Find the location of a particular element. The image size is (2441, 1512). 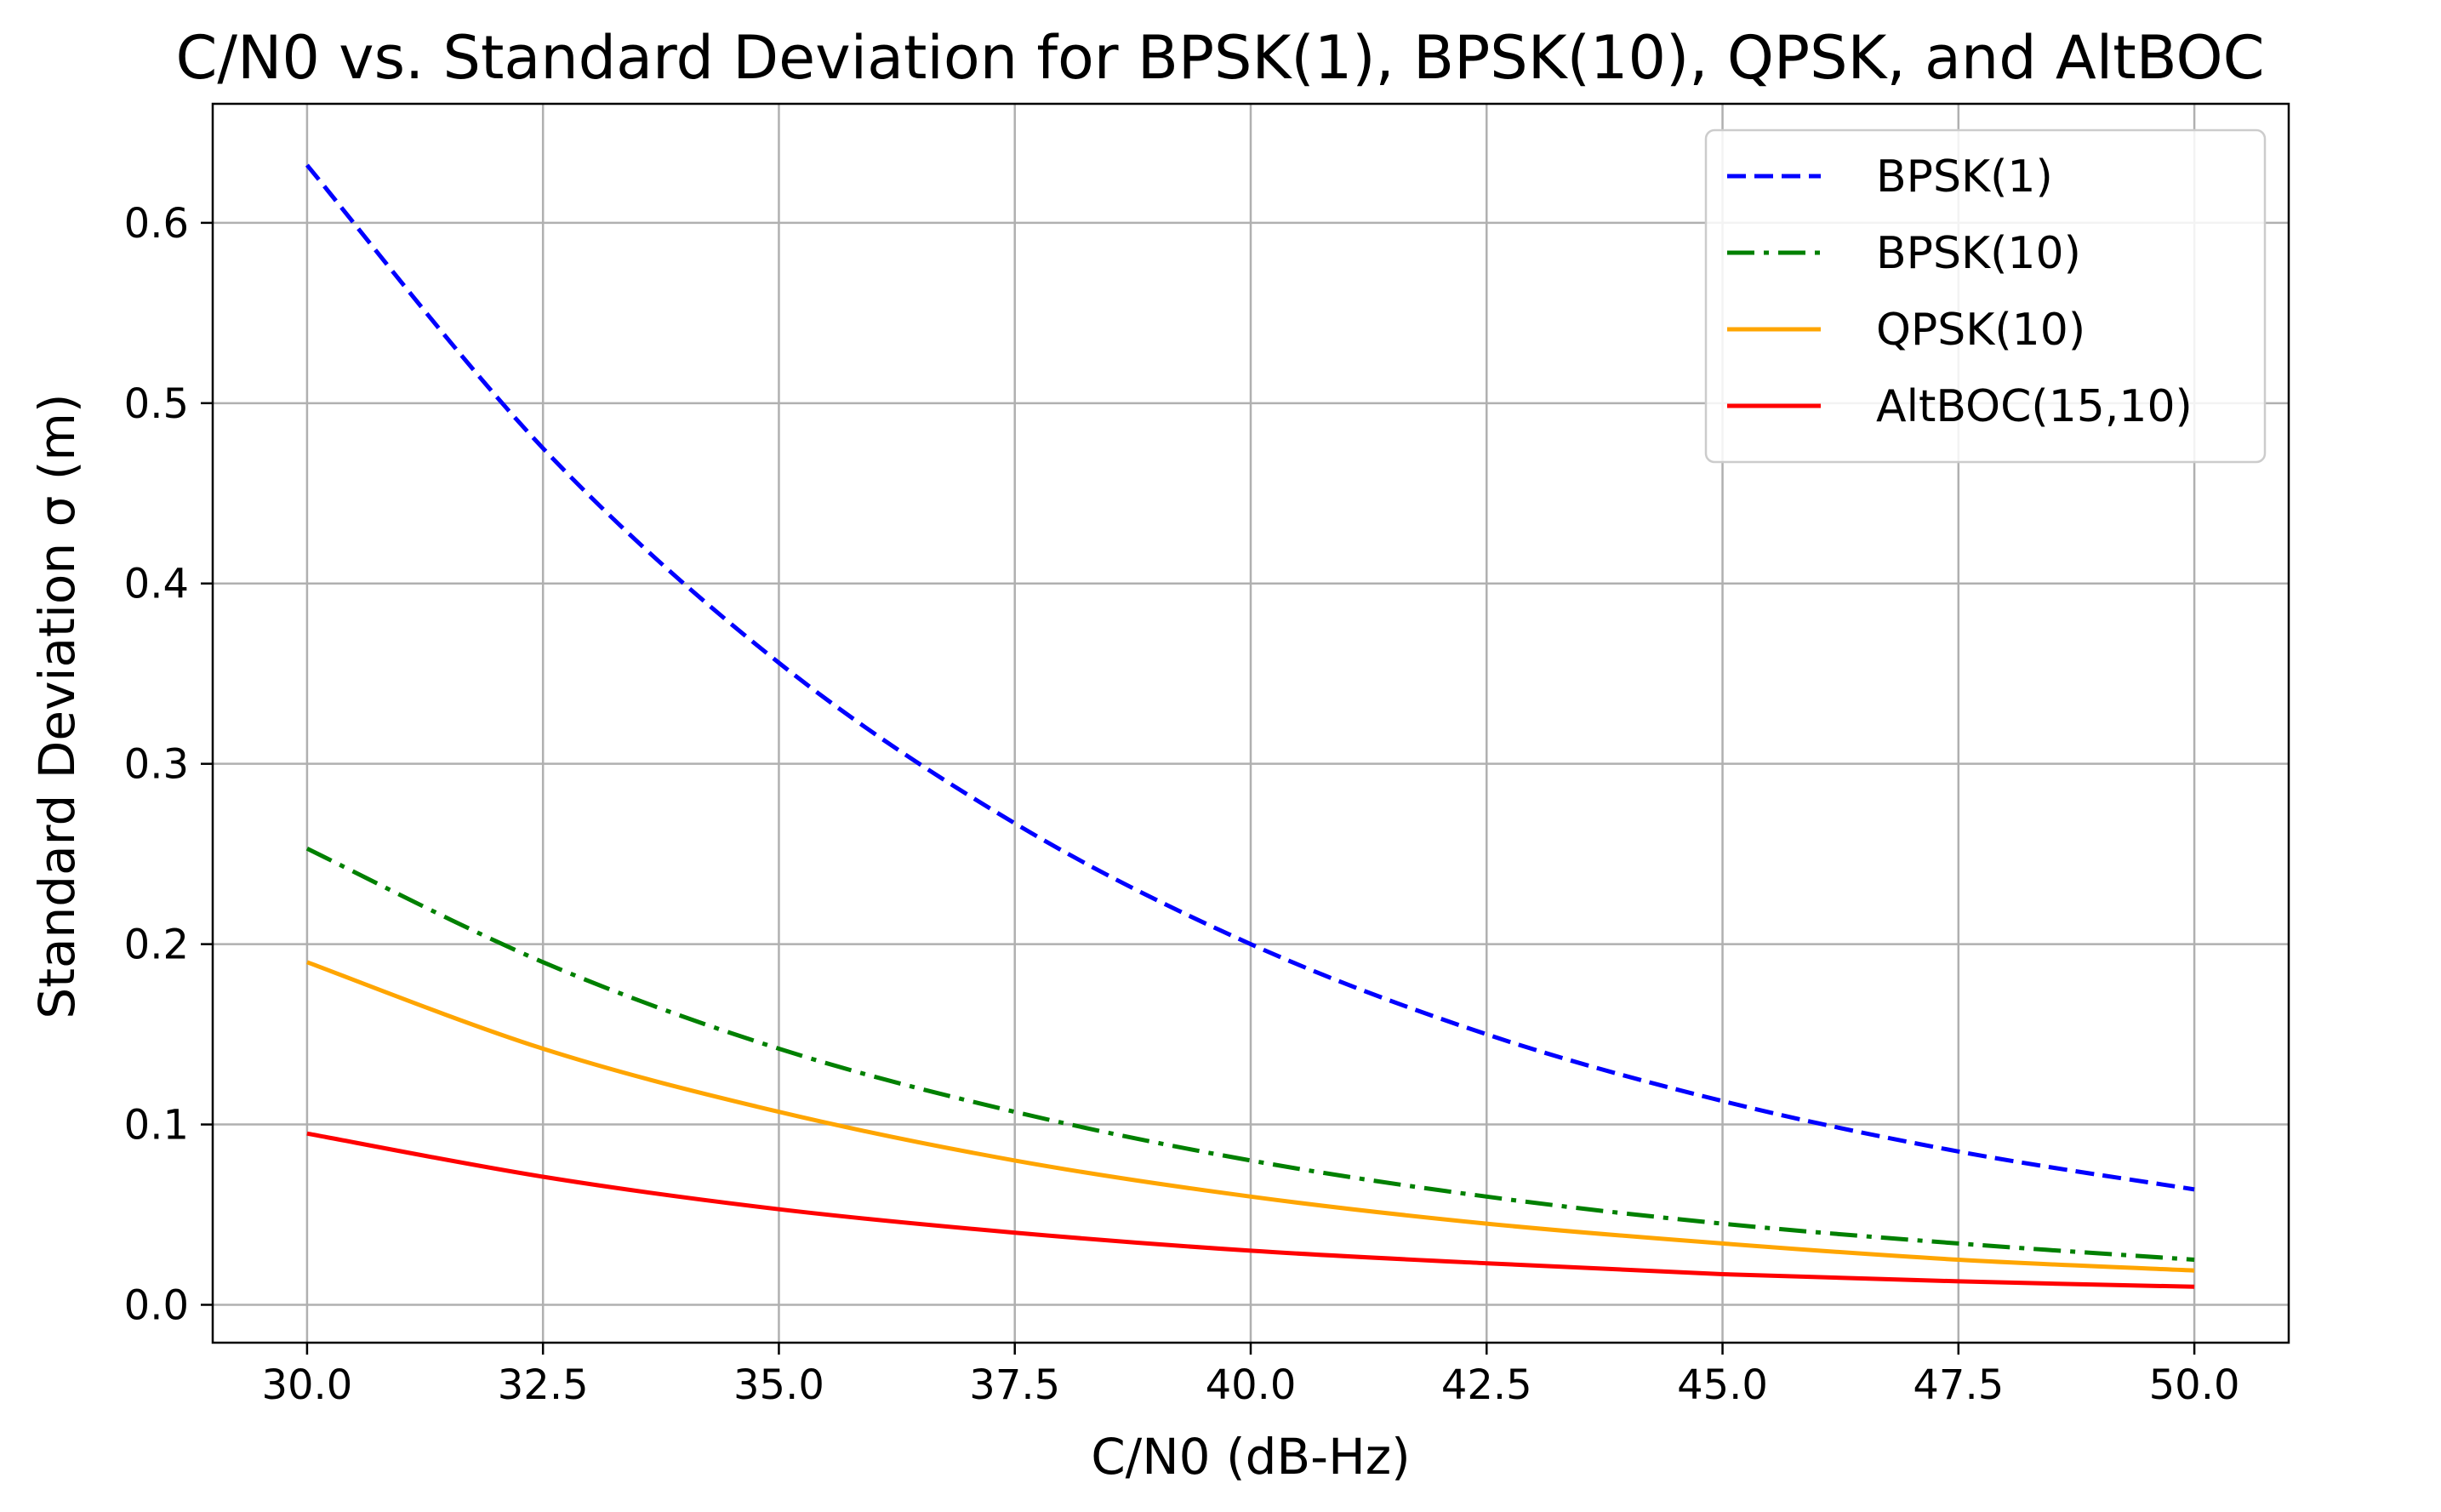

y-tick-label: 0.1 is located at coordinates (156, 1126).